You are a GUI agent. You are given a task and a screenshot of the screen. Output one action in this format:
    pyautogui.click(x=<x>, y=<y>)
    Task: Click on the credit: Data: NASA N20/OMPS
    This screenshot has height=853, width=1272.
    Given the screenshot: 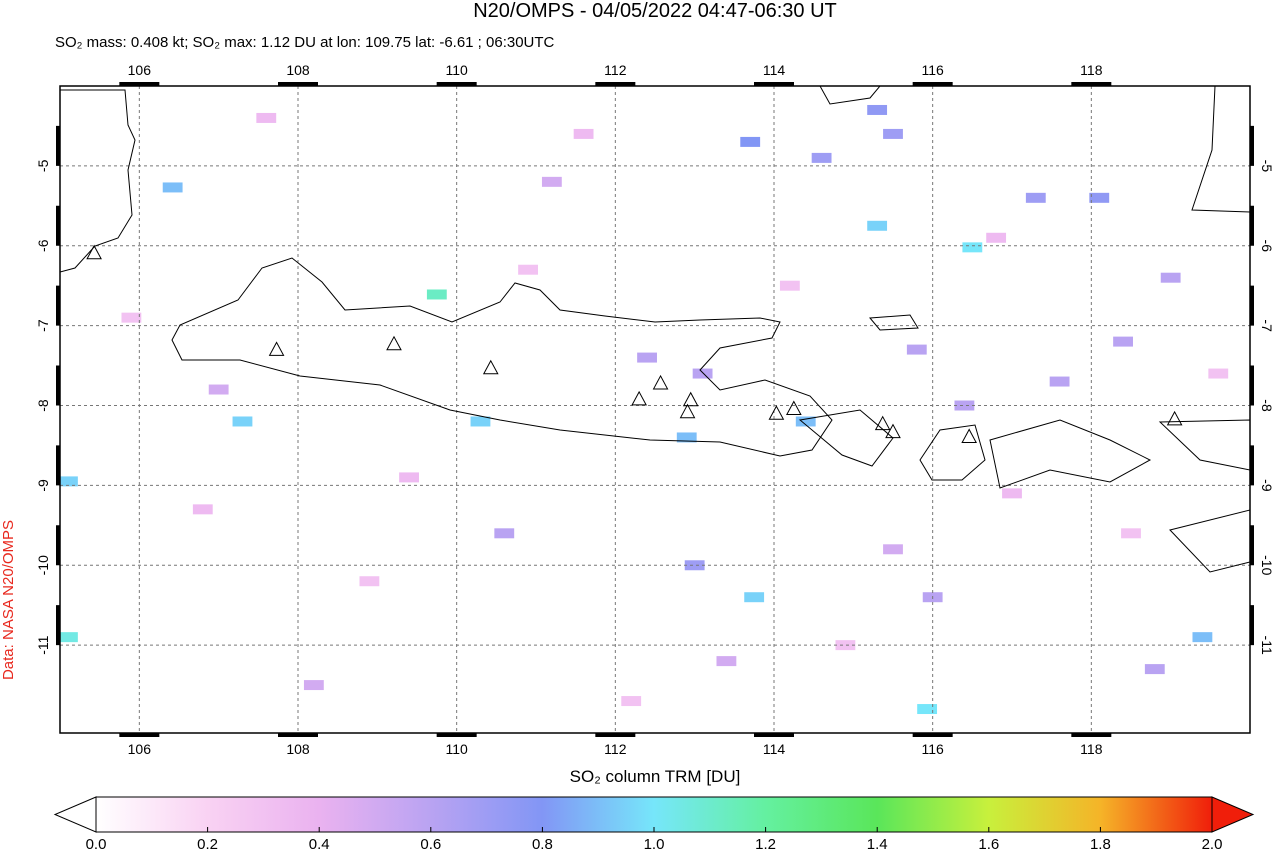 What is the action you would take?
    pyautogui.click(x=8, y=600)
    